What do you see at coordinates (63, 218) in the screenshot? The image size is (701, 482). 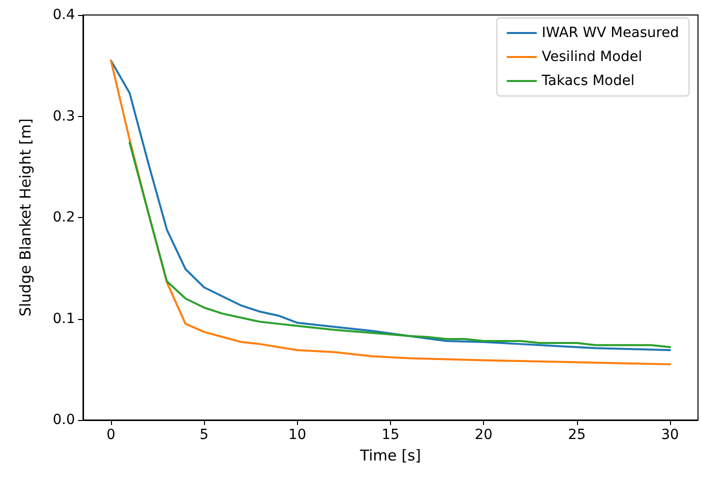 I see `y-tick-label: 0.2` at bounding box center [63, 218].